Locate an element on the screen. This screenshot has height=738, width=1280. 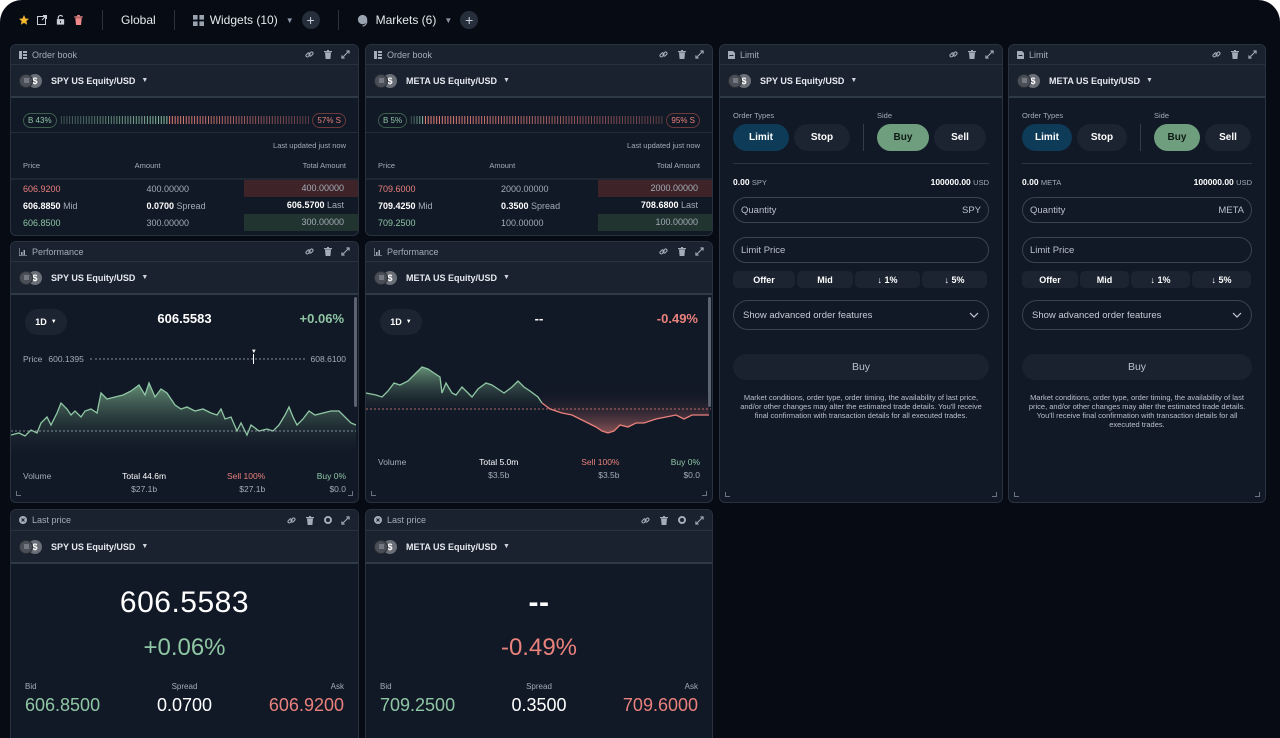
star-icon is located at coordinates (24, 20).